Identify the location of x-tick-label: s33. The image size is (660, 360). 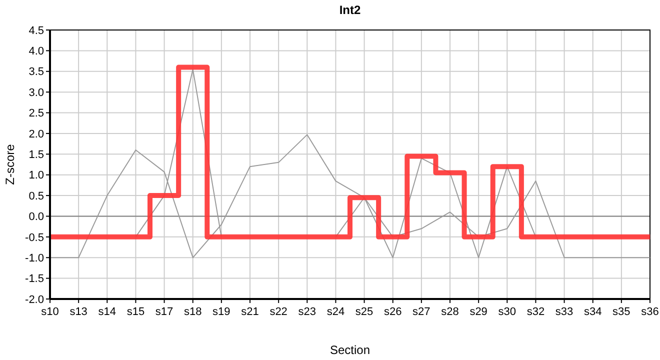
(564, 312).